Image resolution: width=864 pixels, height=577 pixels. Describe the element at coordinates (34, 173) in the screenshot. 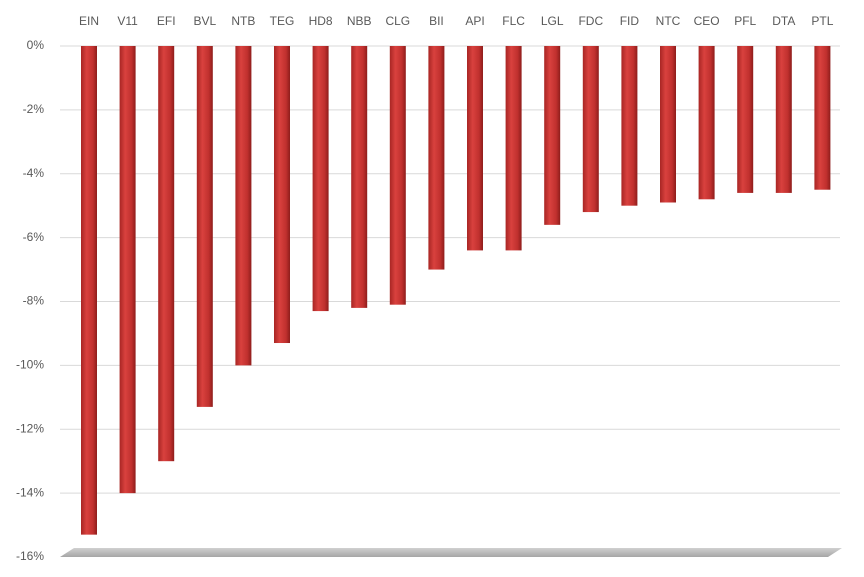

I see `y-tick-label: -4%` at that location.